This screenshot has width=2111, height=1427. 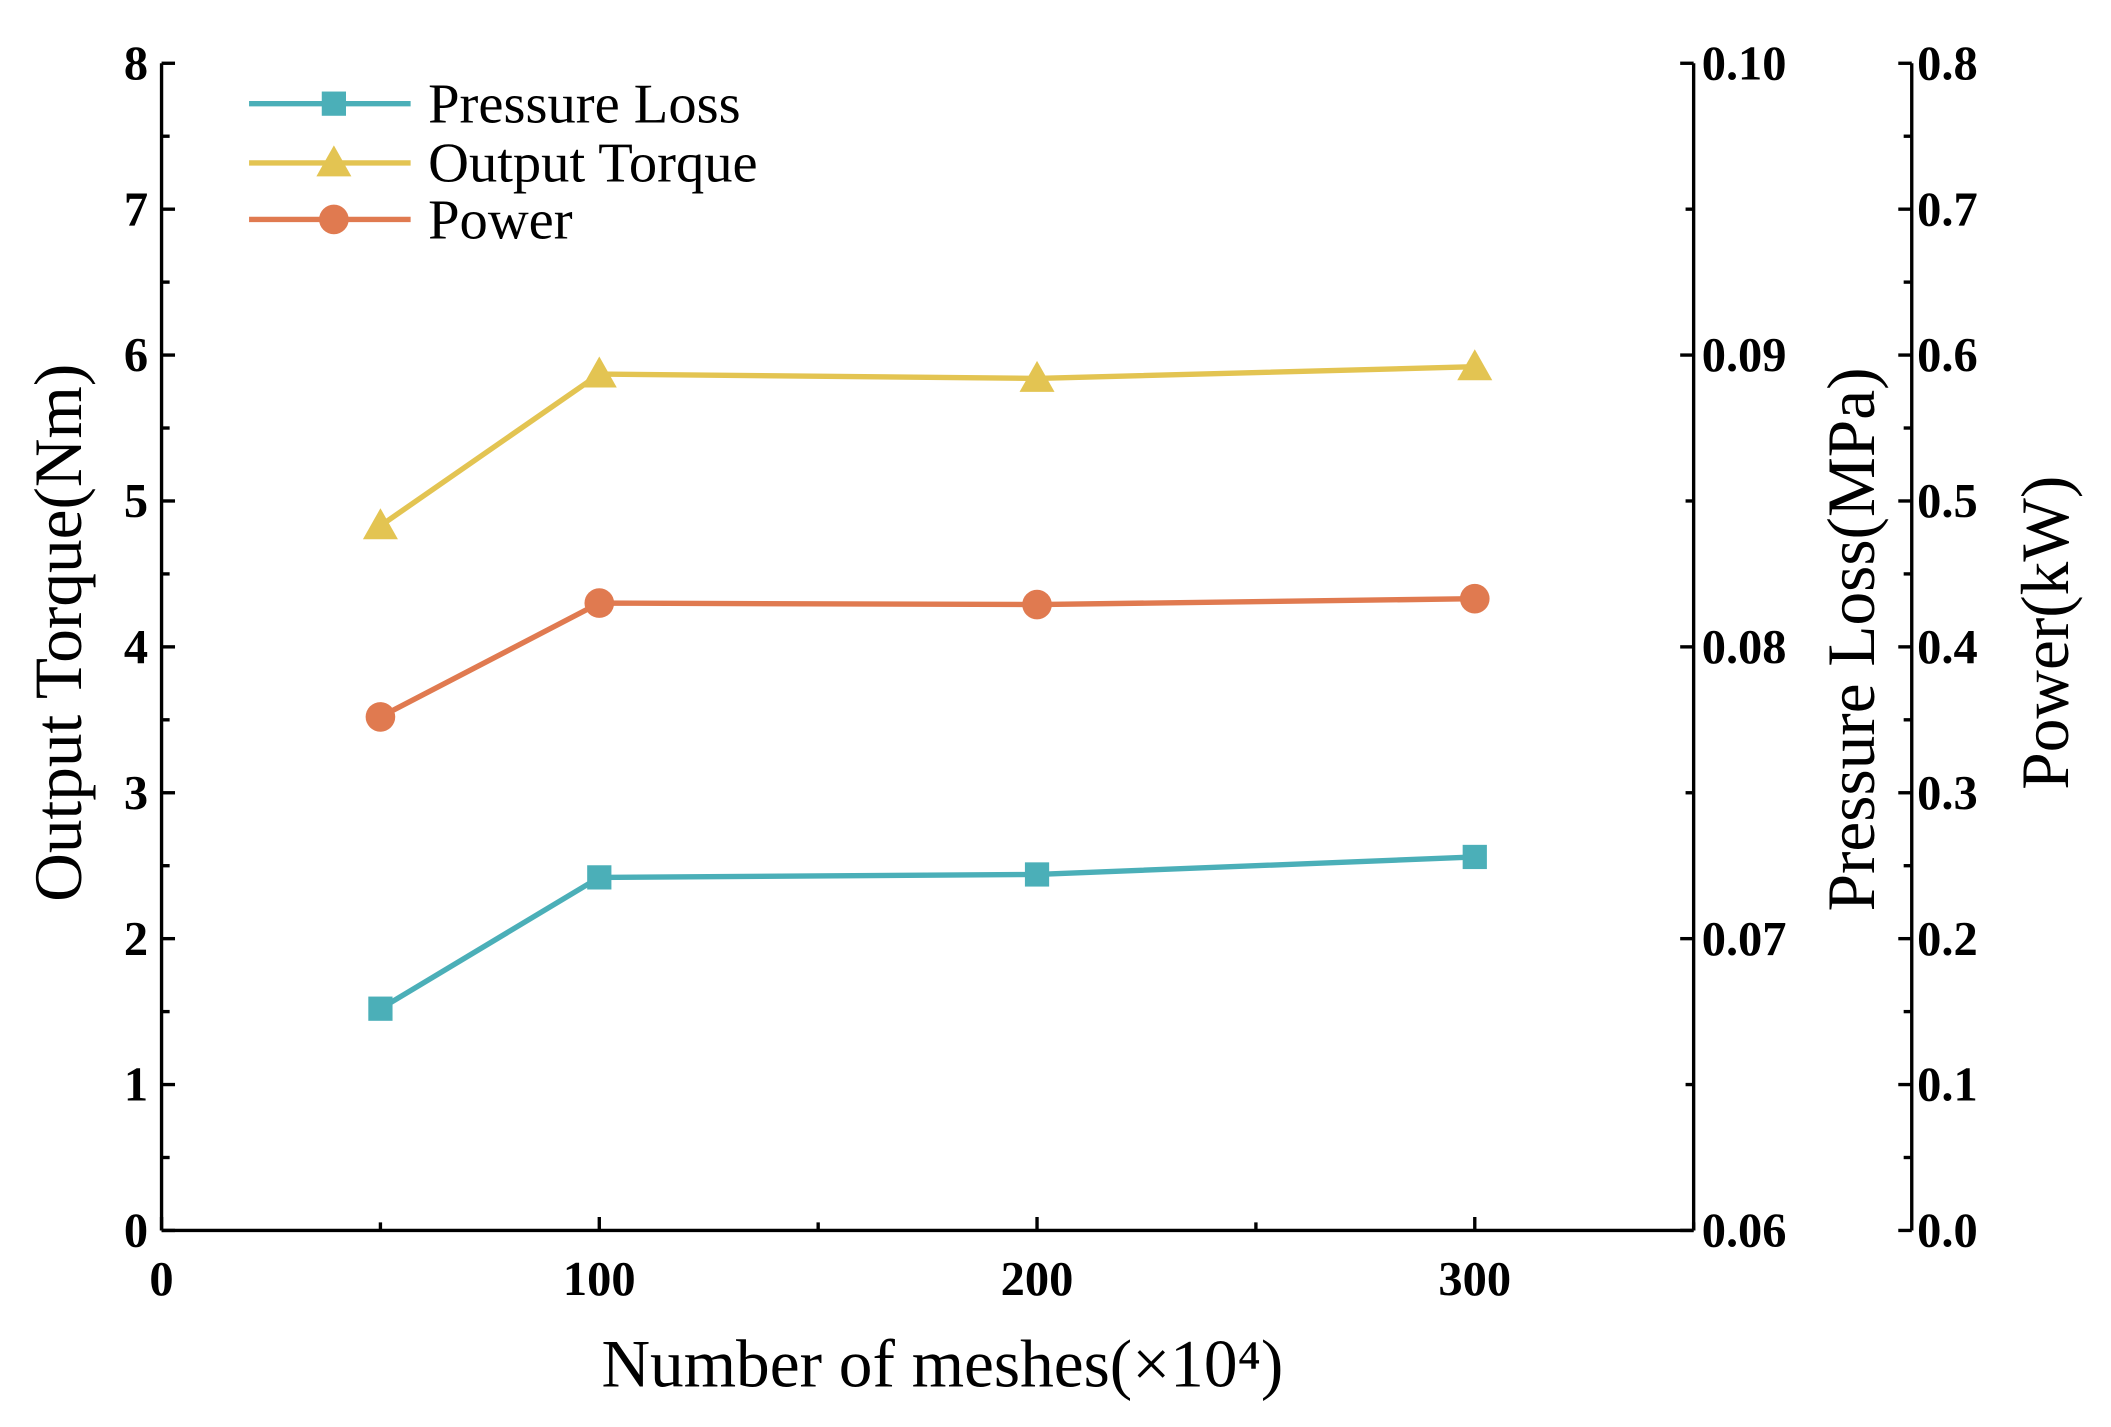 What do you see at coordinates (500, 220) in the screenshot?
I see `legend-label-power: Power` at bounding box center [500, 220].